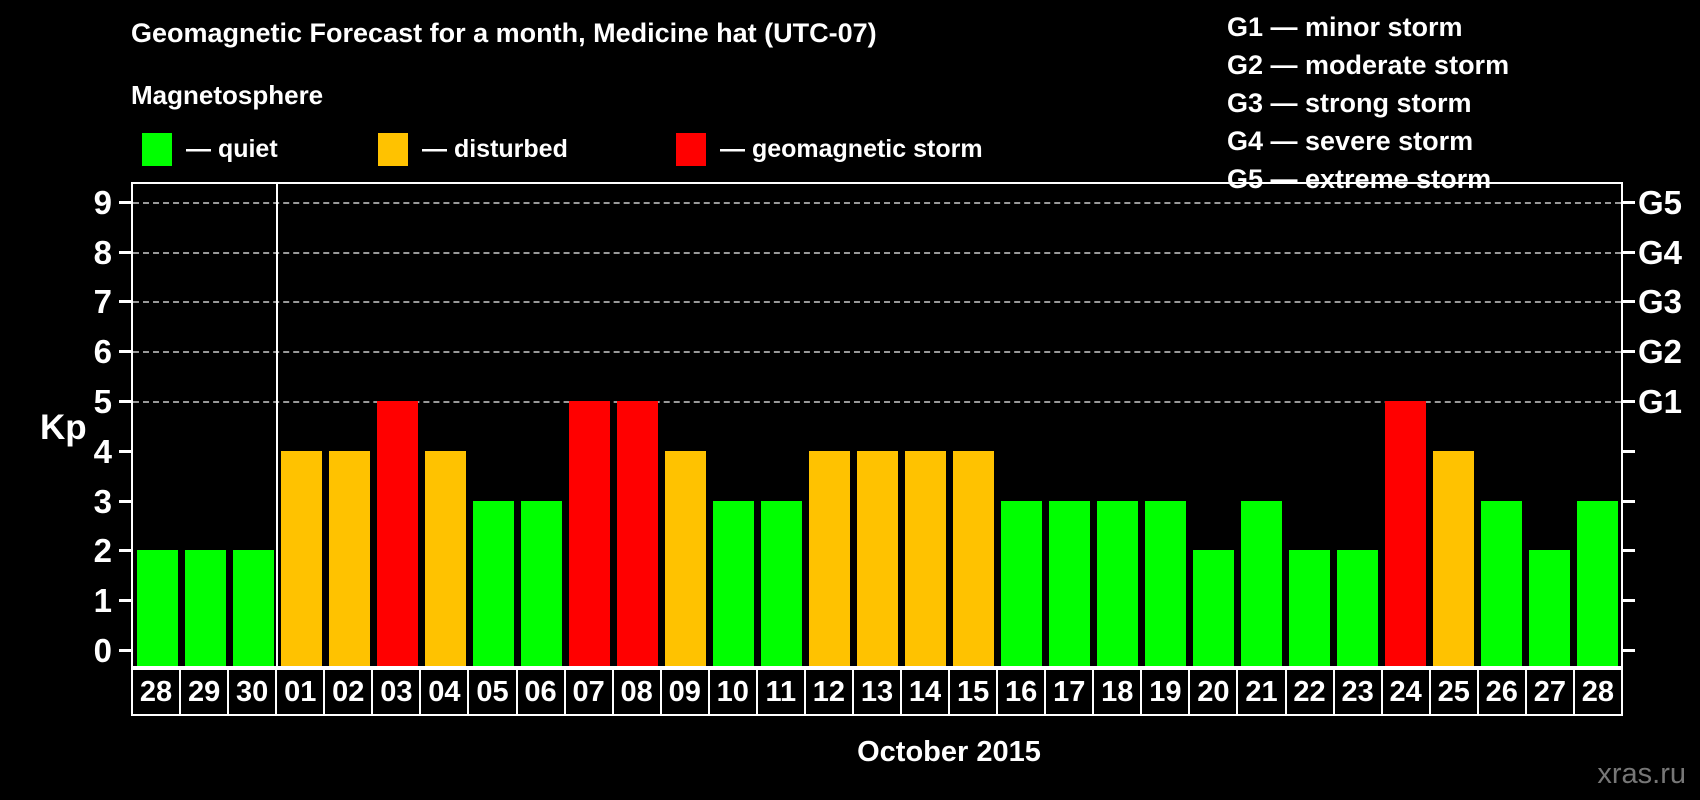 This screenshot has width=1700, height=800. What do you see at coordinates (1117, 692) in the screenshot?
I see `date-cell: 18` at bounding box center [1117, 692].